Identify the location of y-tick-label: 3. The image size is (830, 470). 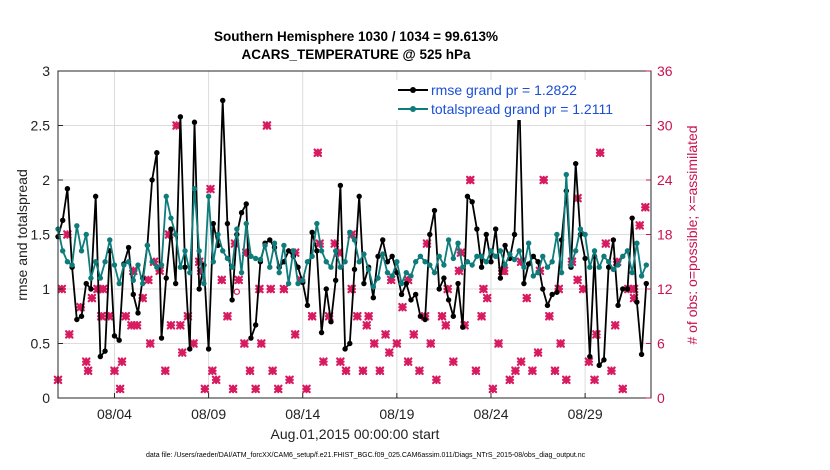
(46, 71).